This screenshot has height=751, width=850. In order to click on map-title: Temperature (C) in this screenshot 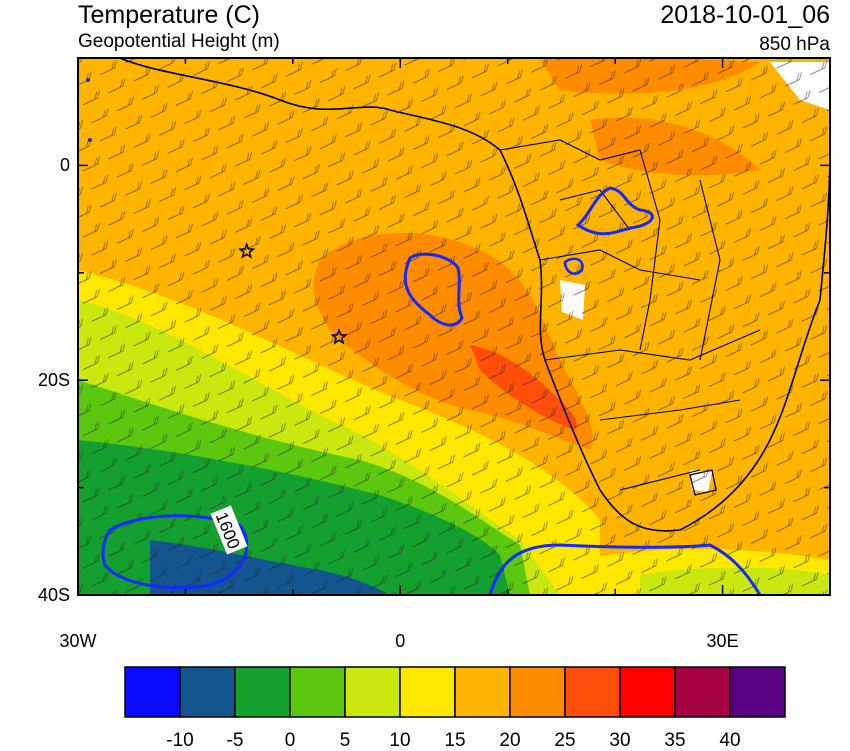, I will do `click(169, 15)`.